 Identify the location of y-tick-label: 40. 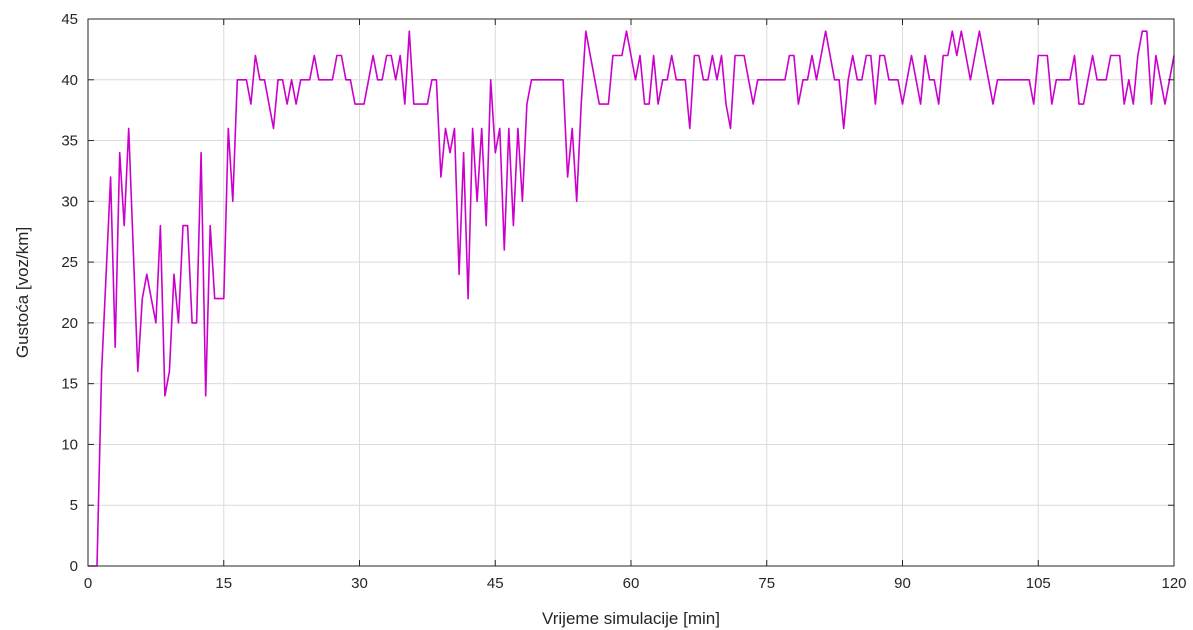
(69, 80).